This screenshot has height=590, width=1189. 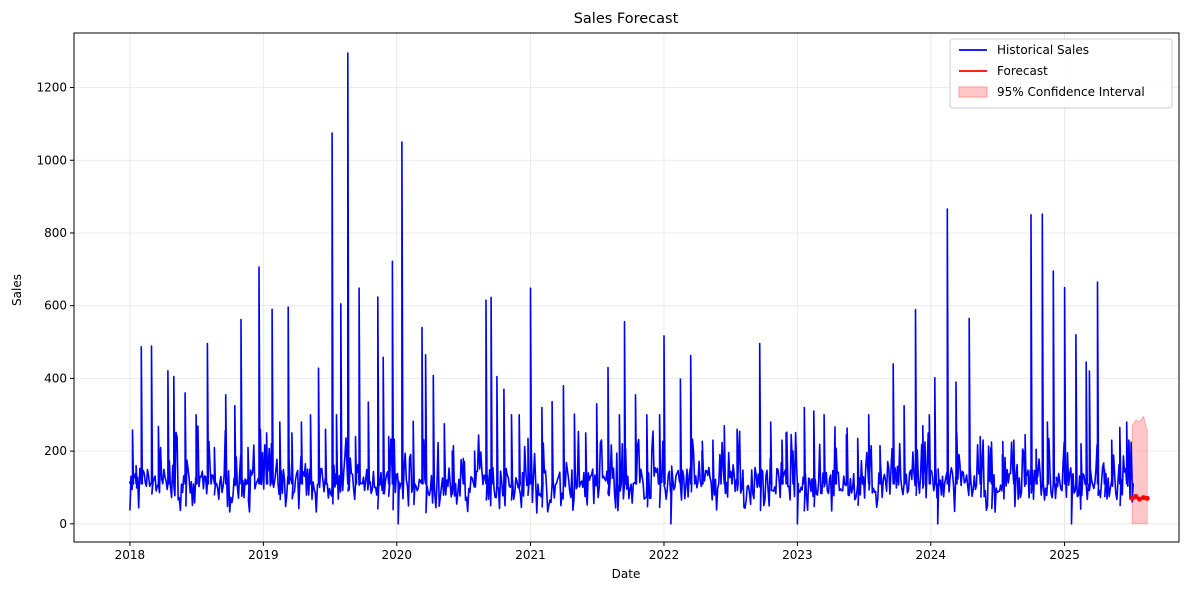 I want to click on confidence-interval-band, so click(x=1139, y=470).